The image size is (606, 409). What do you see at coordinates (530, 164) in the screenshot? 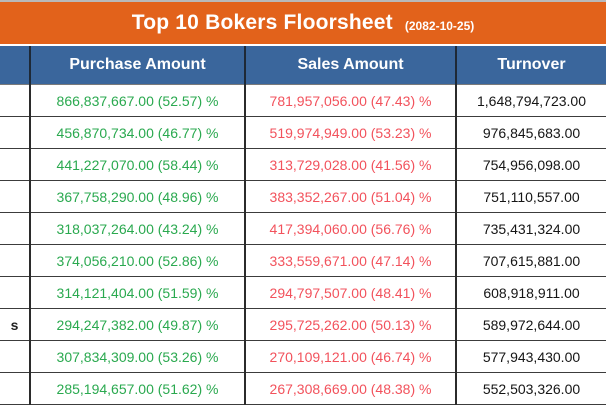
I see `turnover-cell: 754,956,098.00` at bounding box center [530, 164].